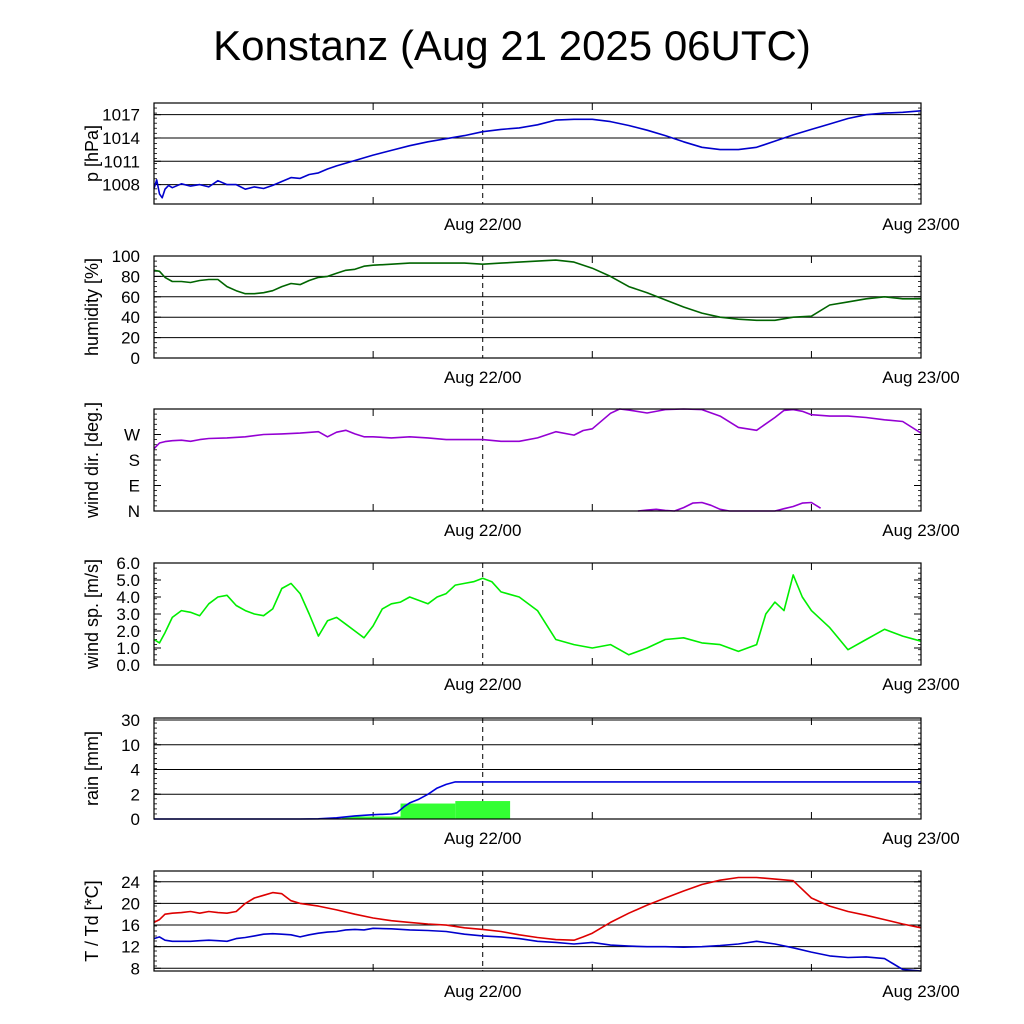 This screenshot has width=1024, height=1024. I want to click on y-tick-label: 4.0, so click(128, 597).